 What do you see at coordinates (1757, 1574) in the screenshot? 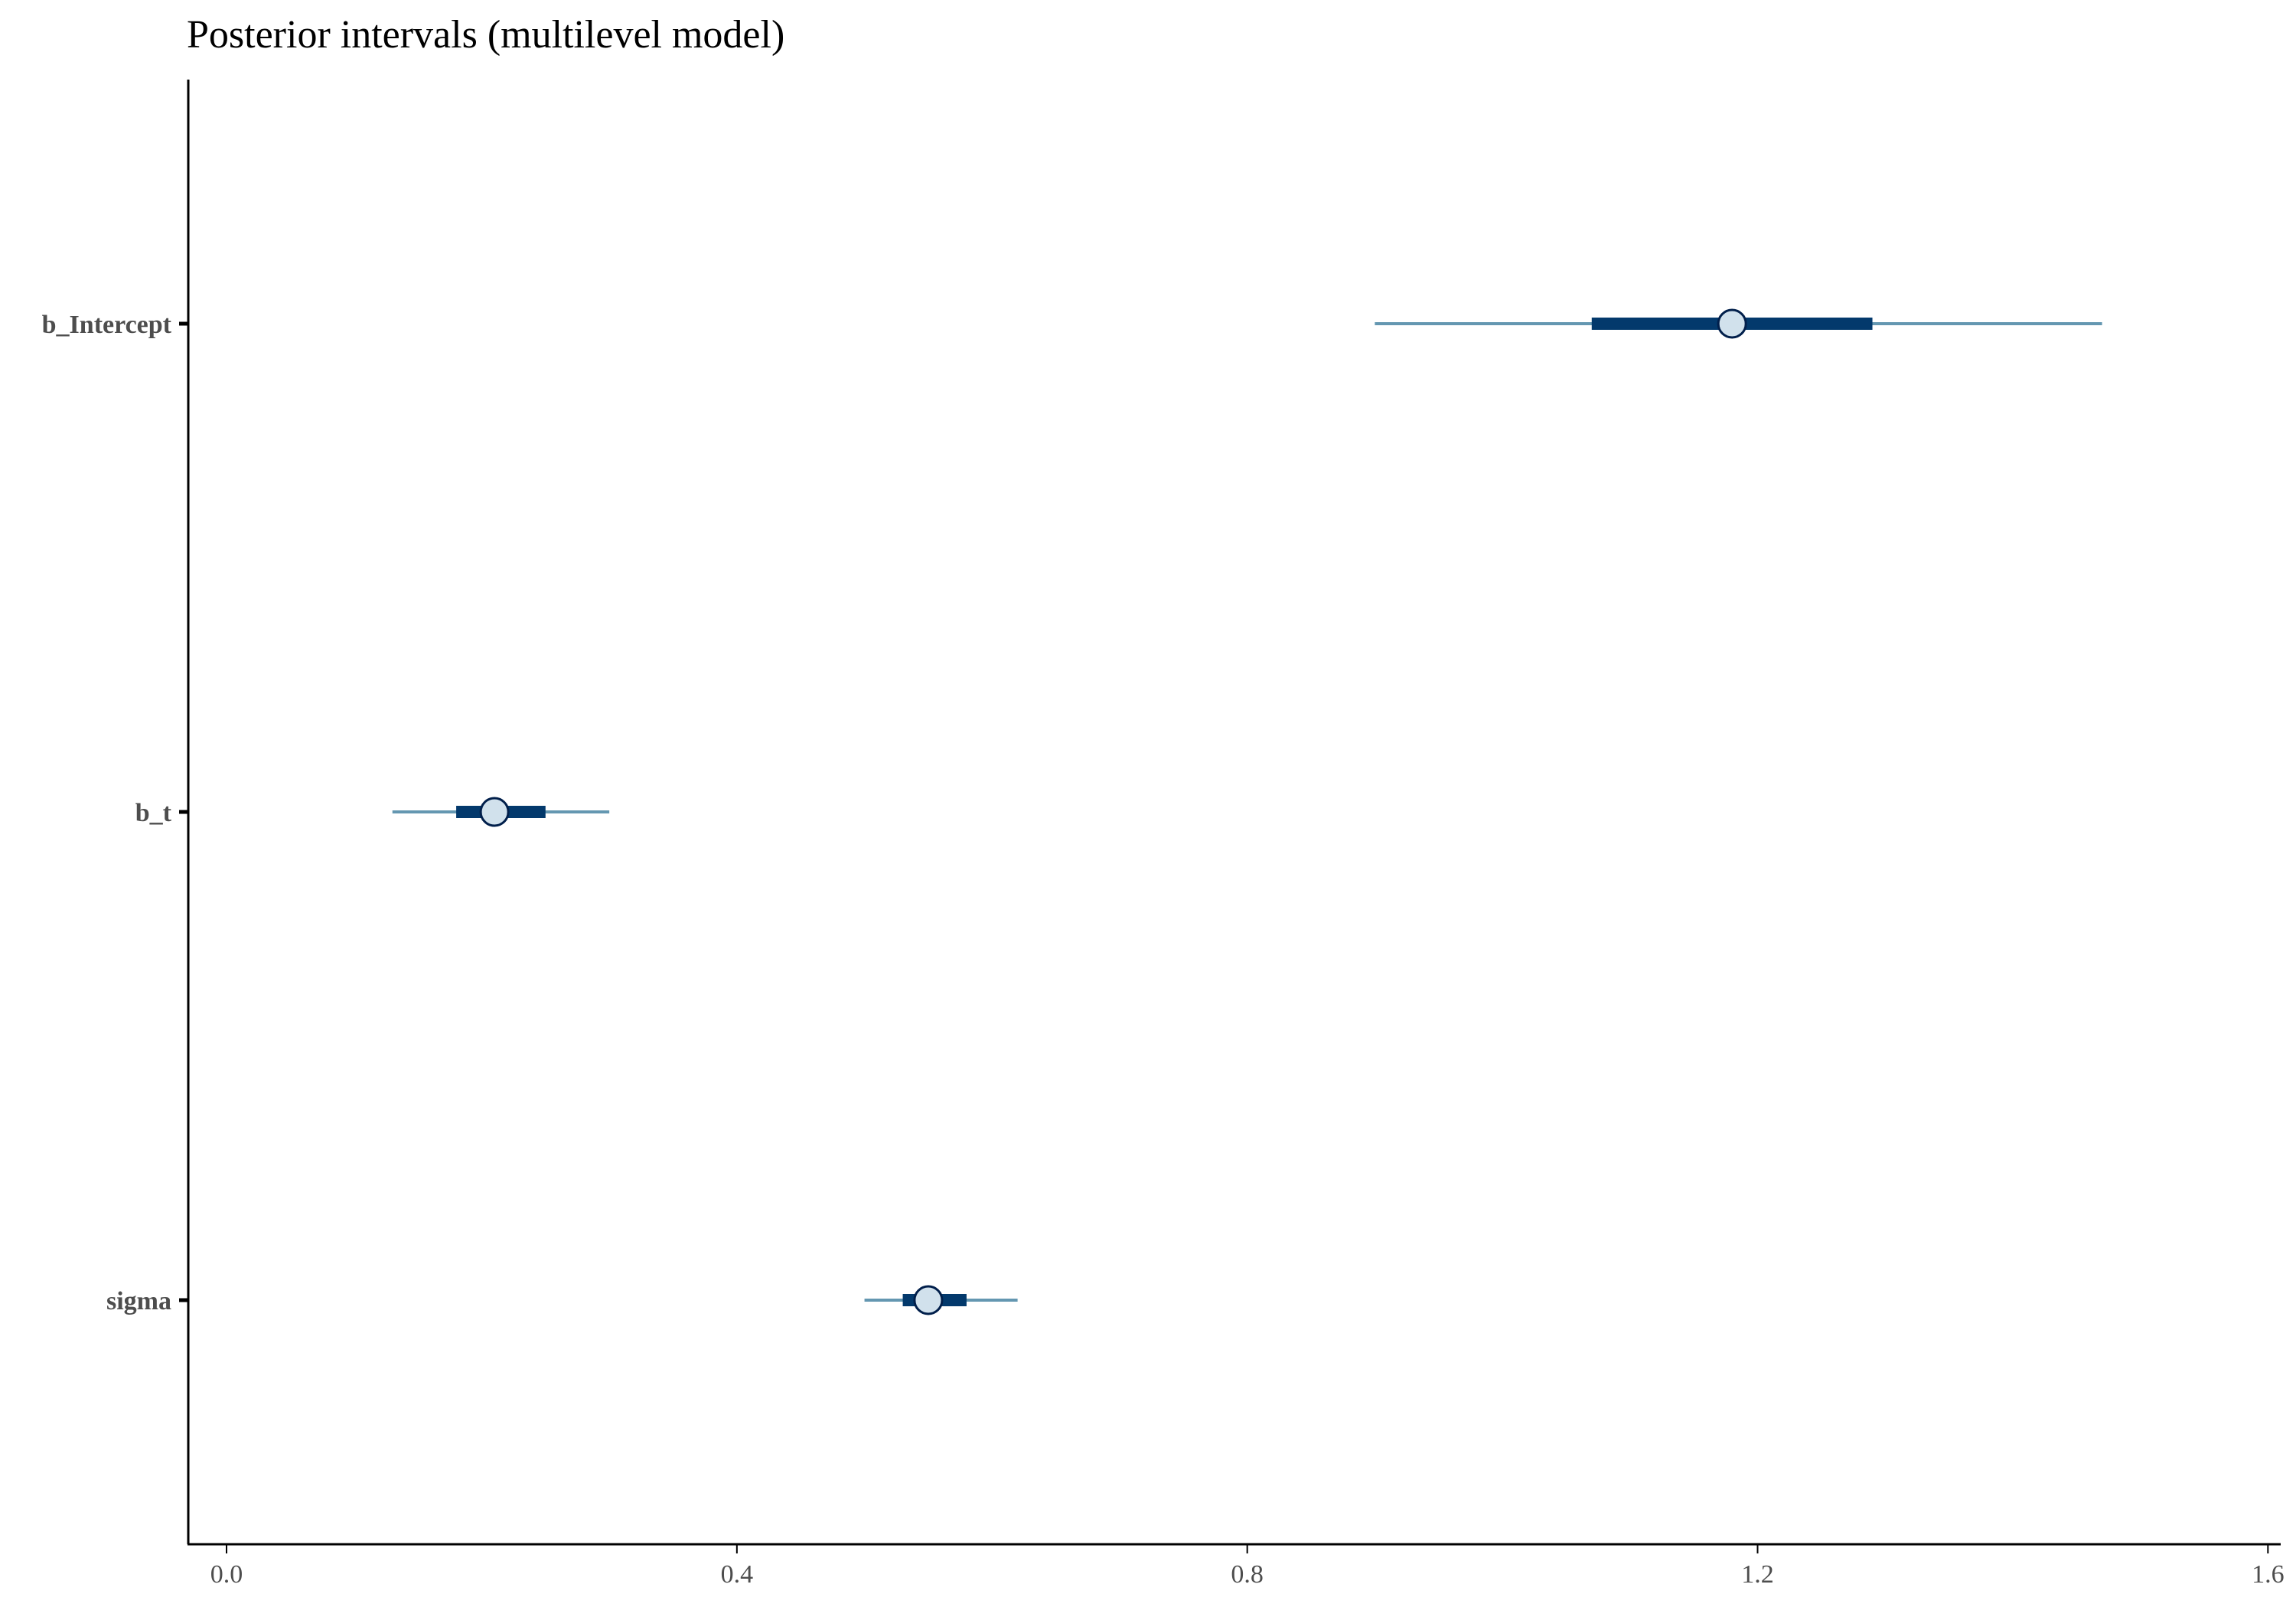
I see `x-tick-label: 1.2` at bounding box center [1757, 1574].